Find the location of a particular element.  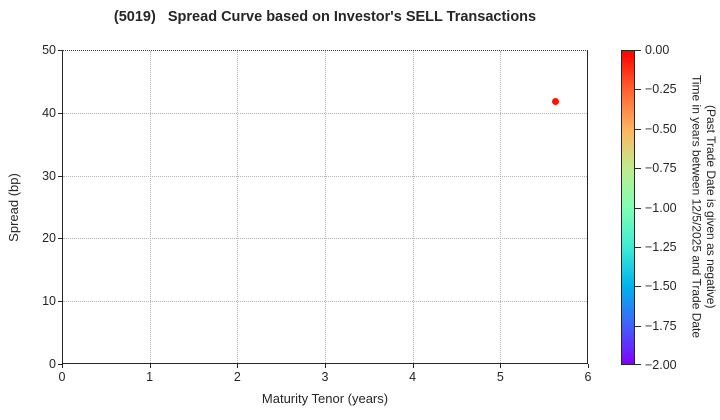

y-tick-label: 40 is located at coordinates (49, 112).